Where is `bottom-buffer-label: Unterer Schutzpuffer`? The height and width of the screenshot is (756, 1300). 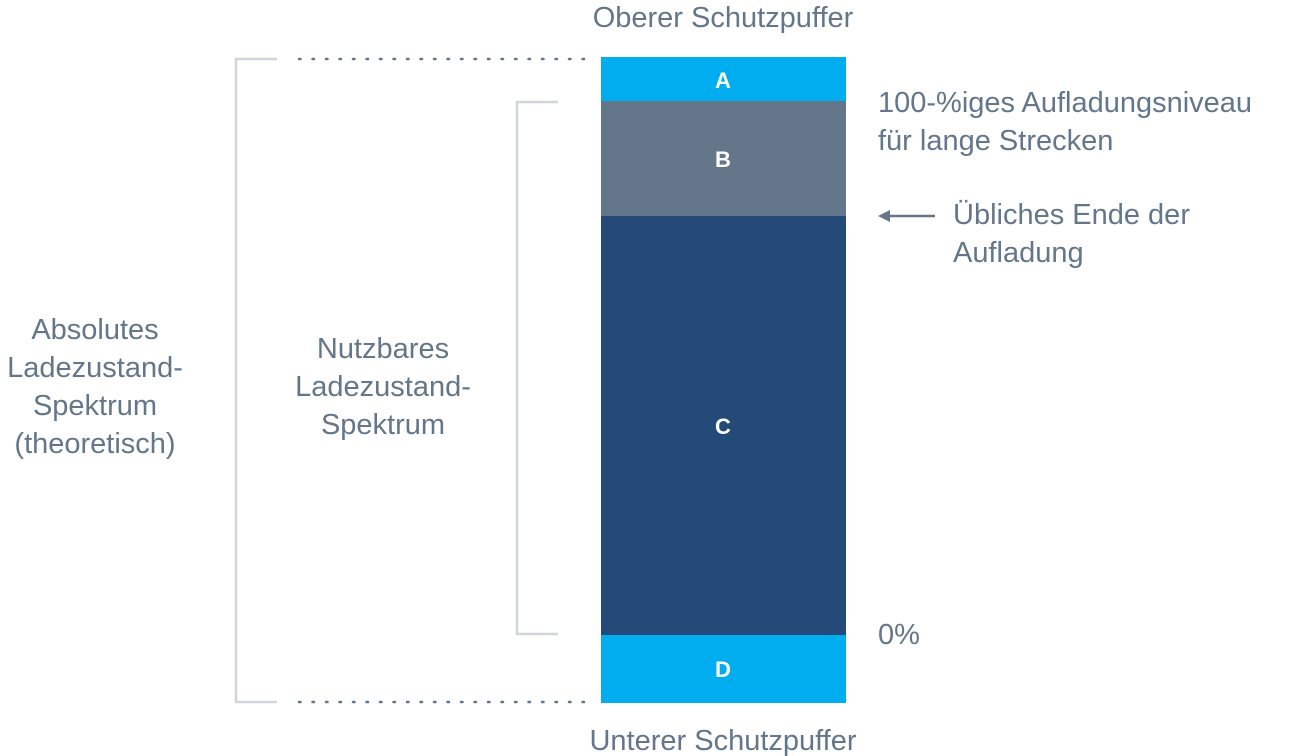
bottom-buffer-label: Unterer Schutzpuffer is located at coordinates (722, 740).